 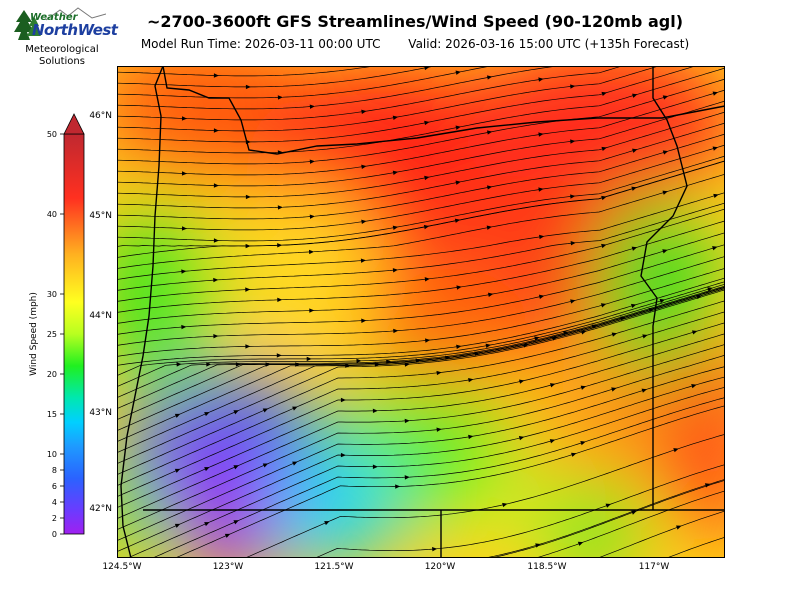 What do you see at coordinates (52, 334) in the screenshot?
I see `colorbar-tick-label: 25` at bounding box center [52, 334].